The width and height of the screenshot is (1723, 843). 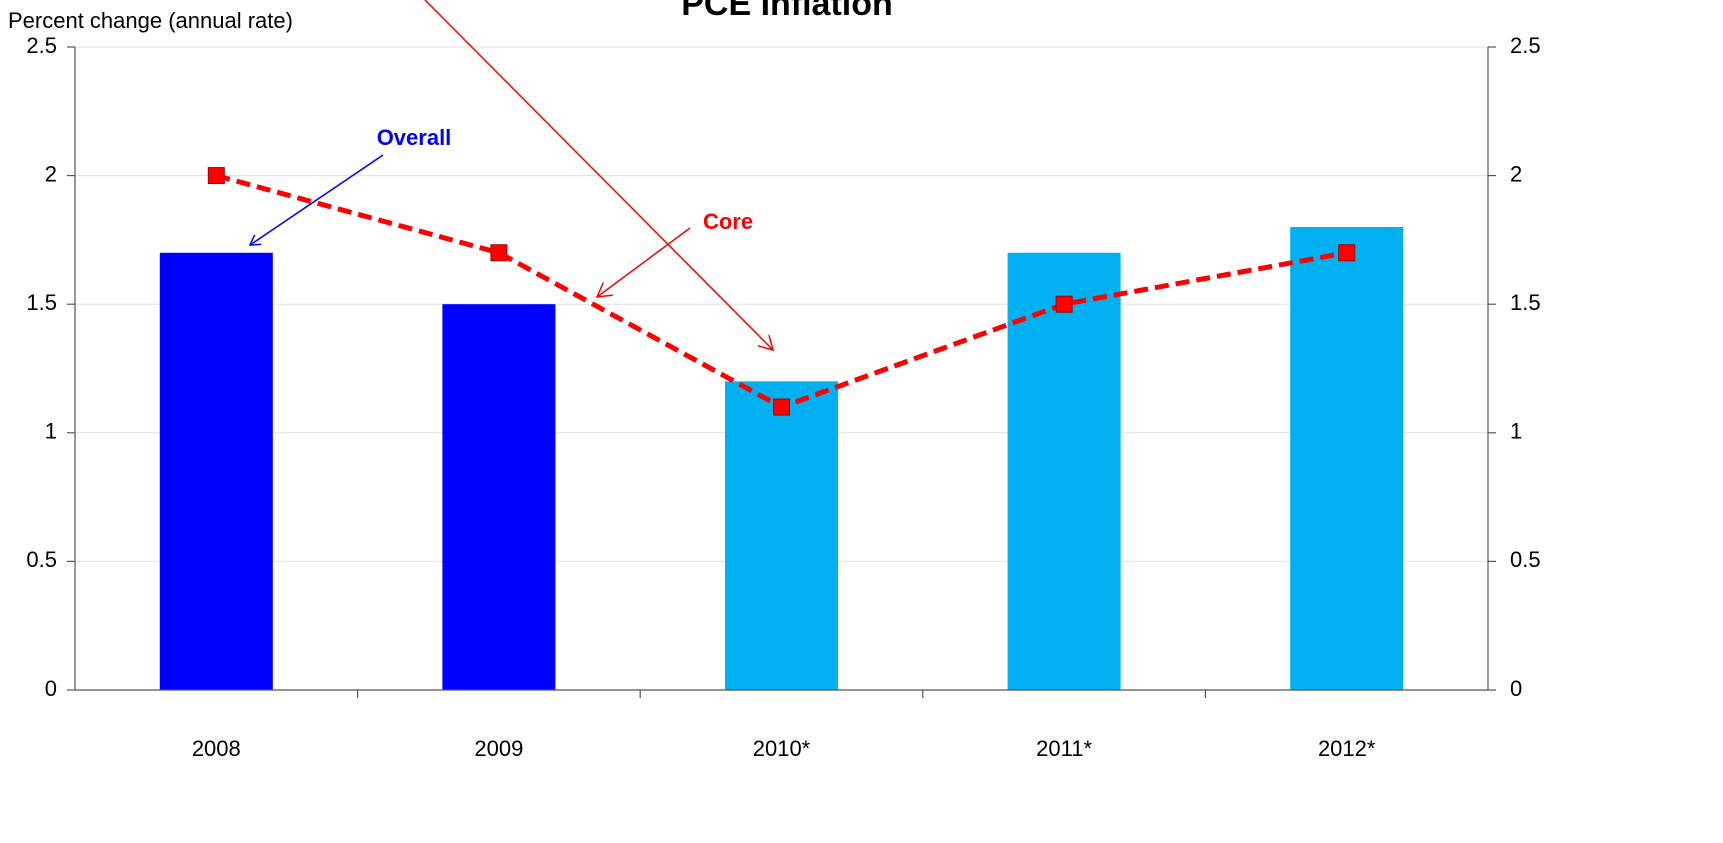 I want to click on series-label: Core, so click(x=728, y=221).